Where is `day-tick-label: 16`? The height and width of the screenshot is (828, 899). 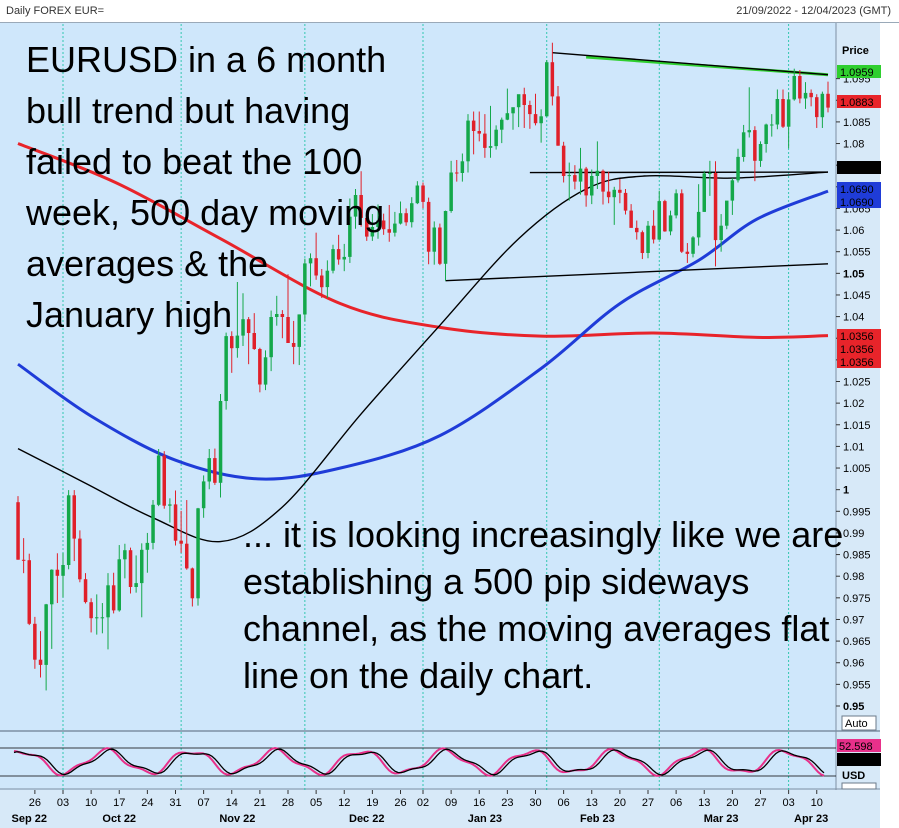 day-tick-label: 16 is located at coordinates (479, 803).